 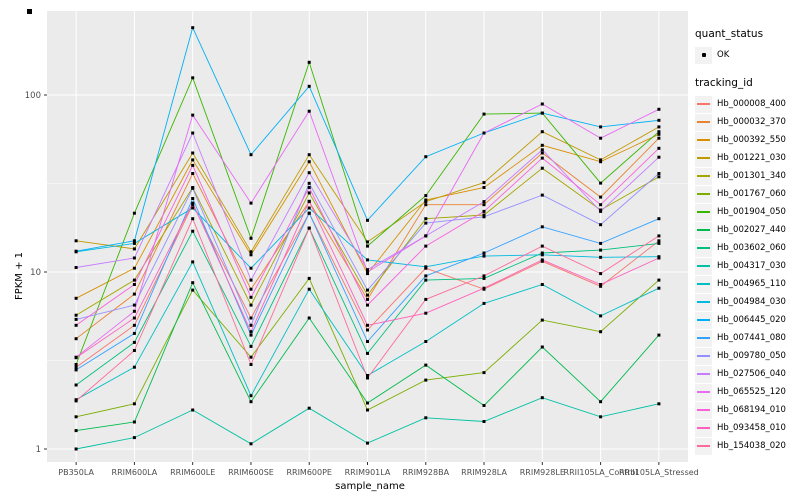 I want to click on legend-tracking-id-title: tracking_id, so click(x=724, y=83).